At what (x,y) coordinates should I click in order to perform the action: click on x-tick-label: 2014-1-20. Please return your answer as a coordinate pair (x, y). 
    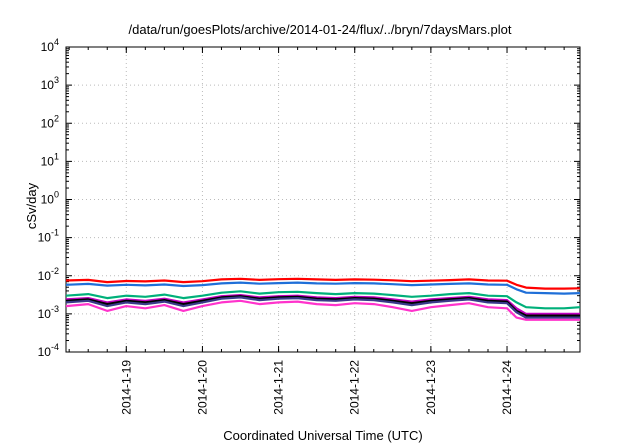
    Looking at the image, I should click on (202, 387).